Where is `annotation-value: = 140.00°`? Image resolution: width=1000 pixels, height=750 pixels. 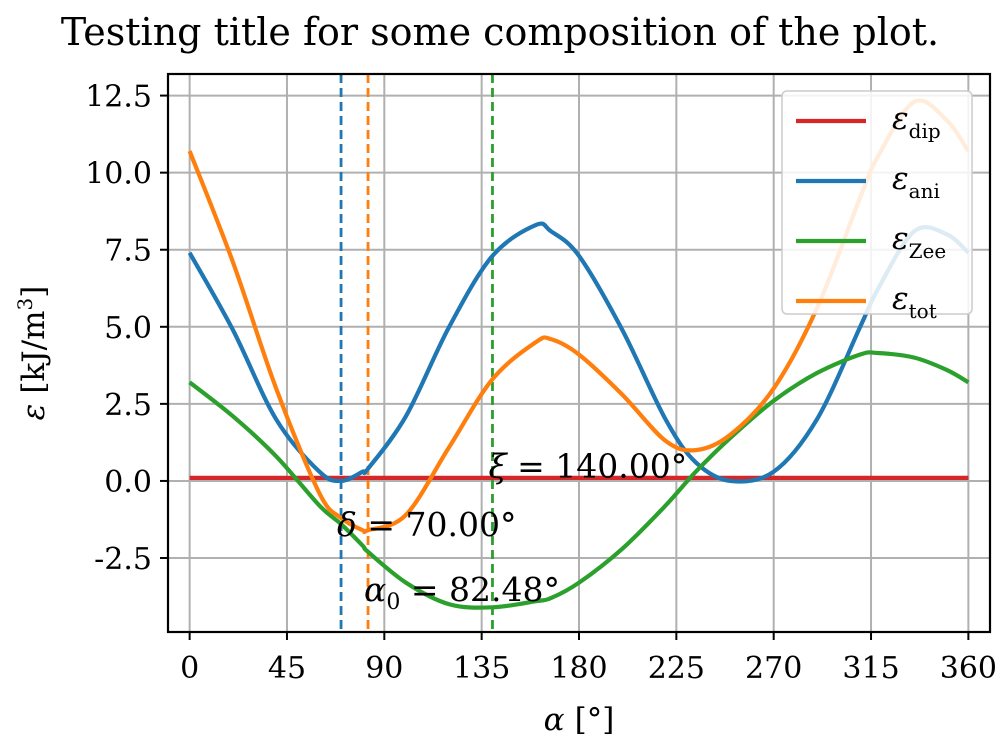 annotation-value: = 140.00° is located at coordinates (597, 466).